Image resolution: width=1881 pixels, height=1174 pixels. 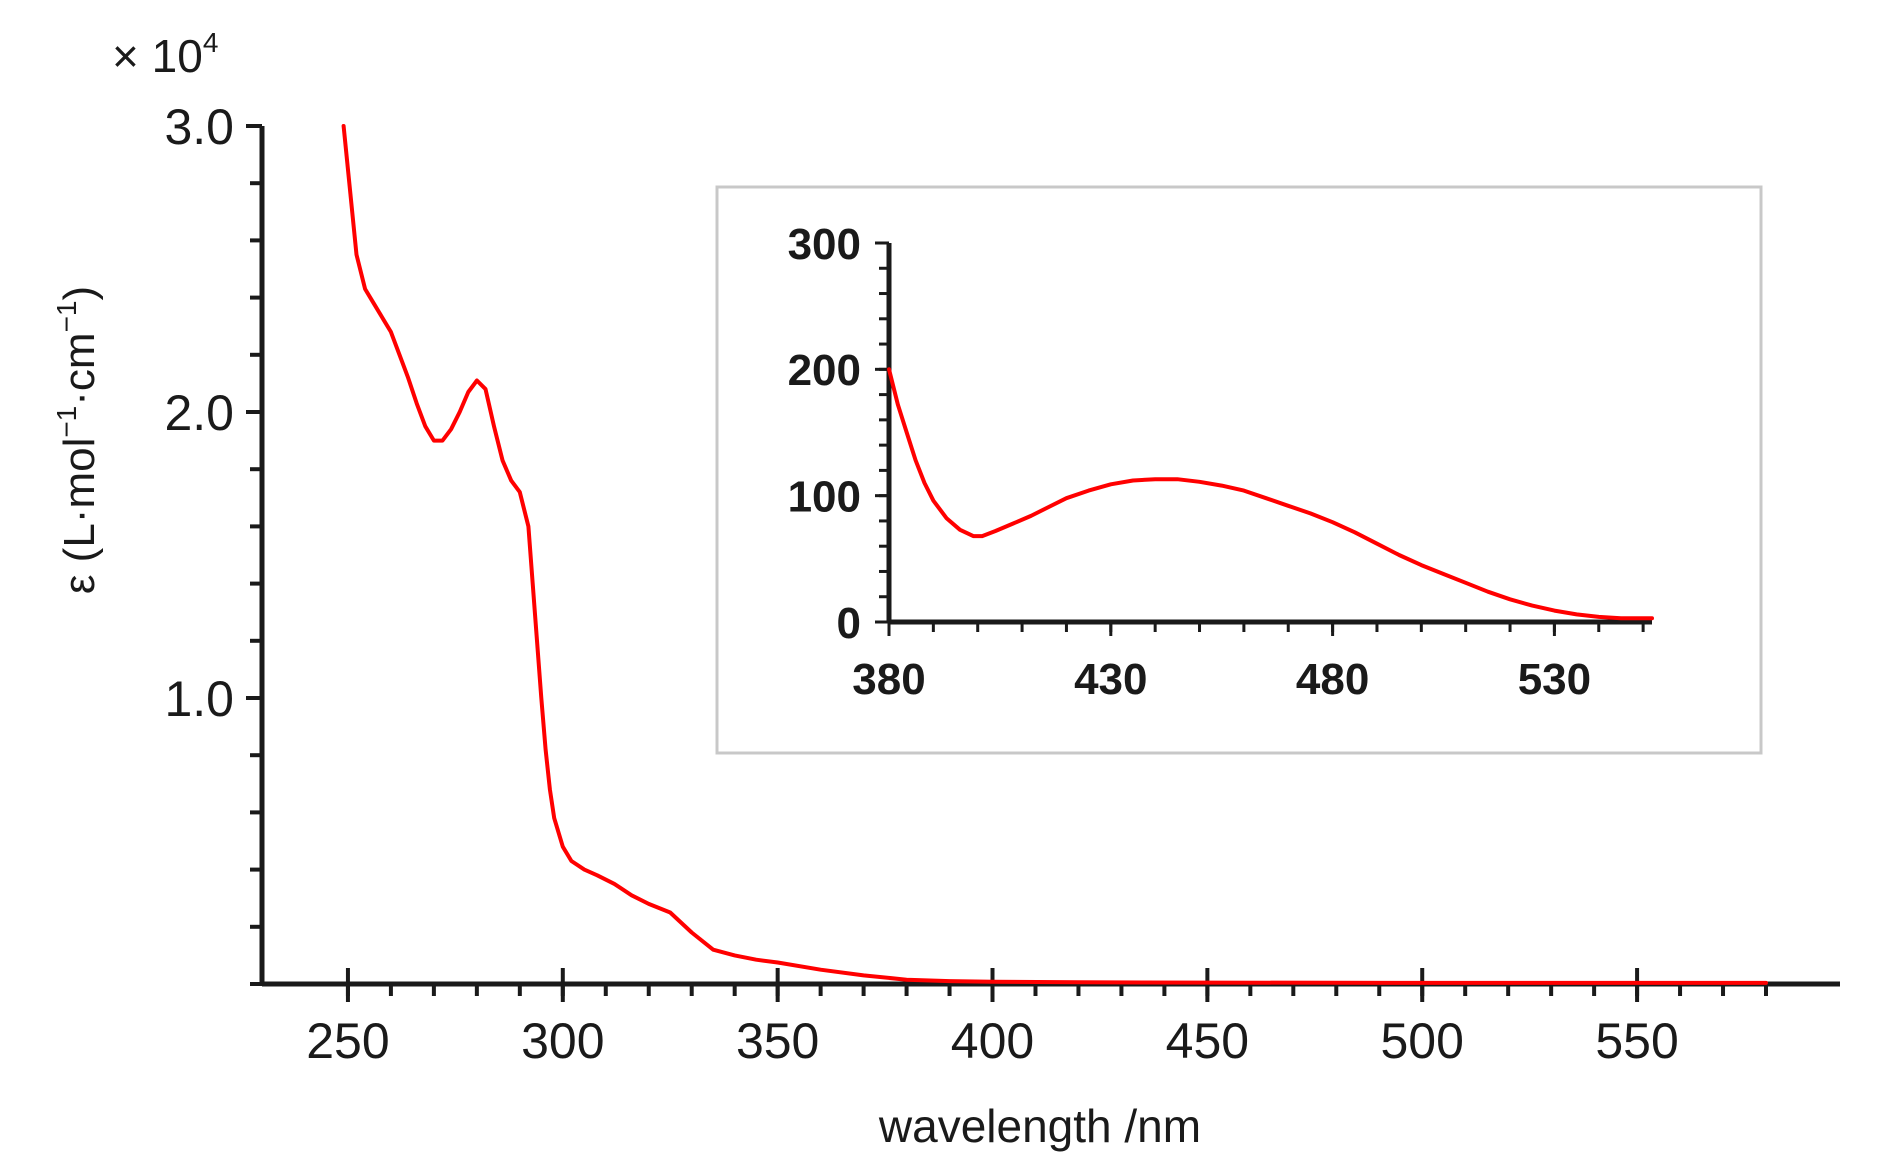 What do you see at coordinates (992, 1041) in the screenshot?
I see `main-x-tick-label: 400` at bounding box center [992, 1041].